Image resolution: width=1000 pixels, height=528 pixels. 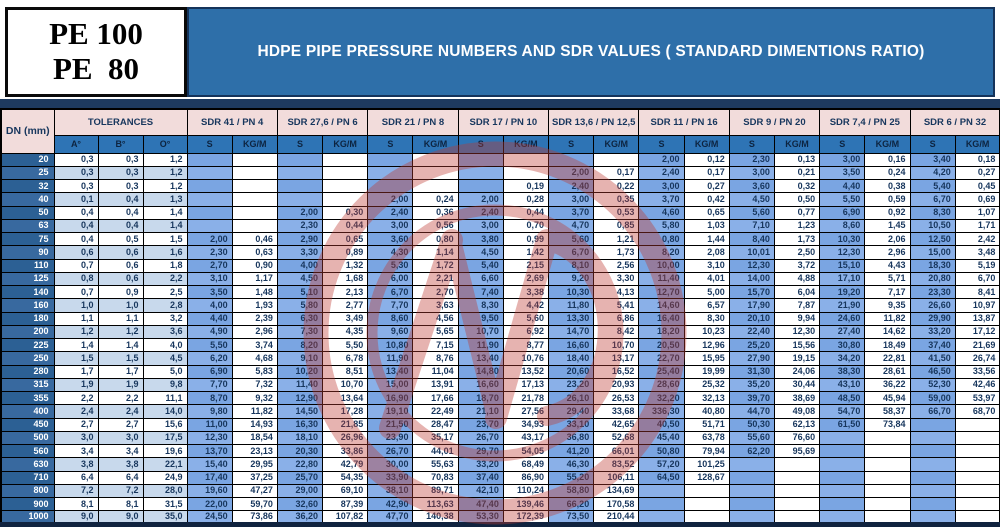 What do you see at coordinates (345, 332) in the screenshot?
I see `kgm-value-cell: 4,35` at bounding box center [345, 332].